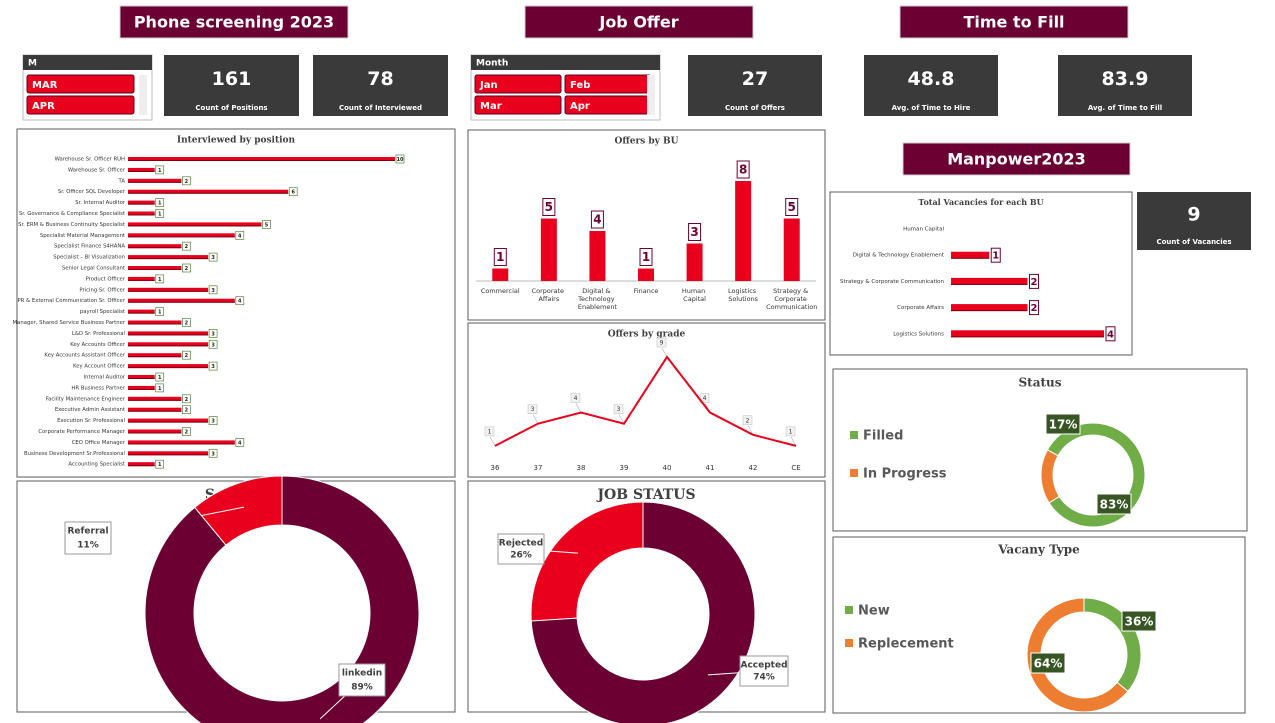  What do you see at coordinates (84, 356) in the screenshot?
I see `category-label: Key Accounts Assistant Officer` at bounding box center [84, 356].